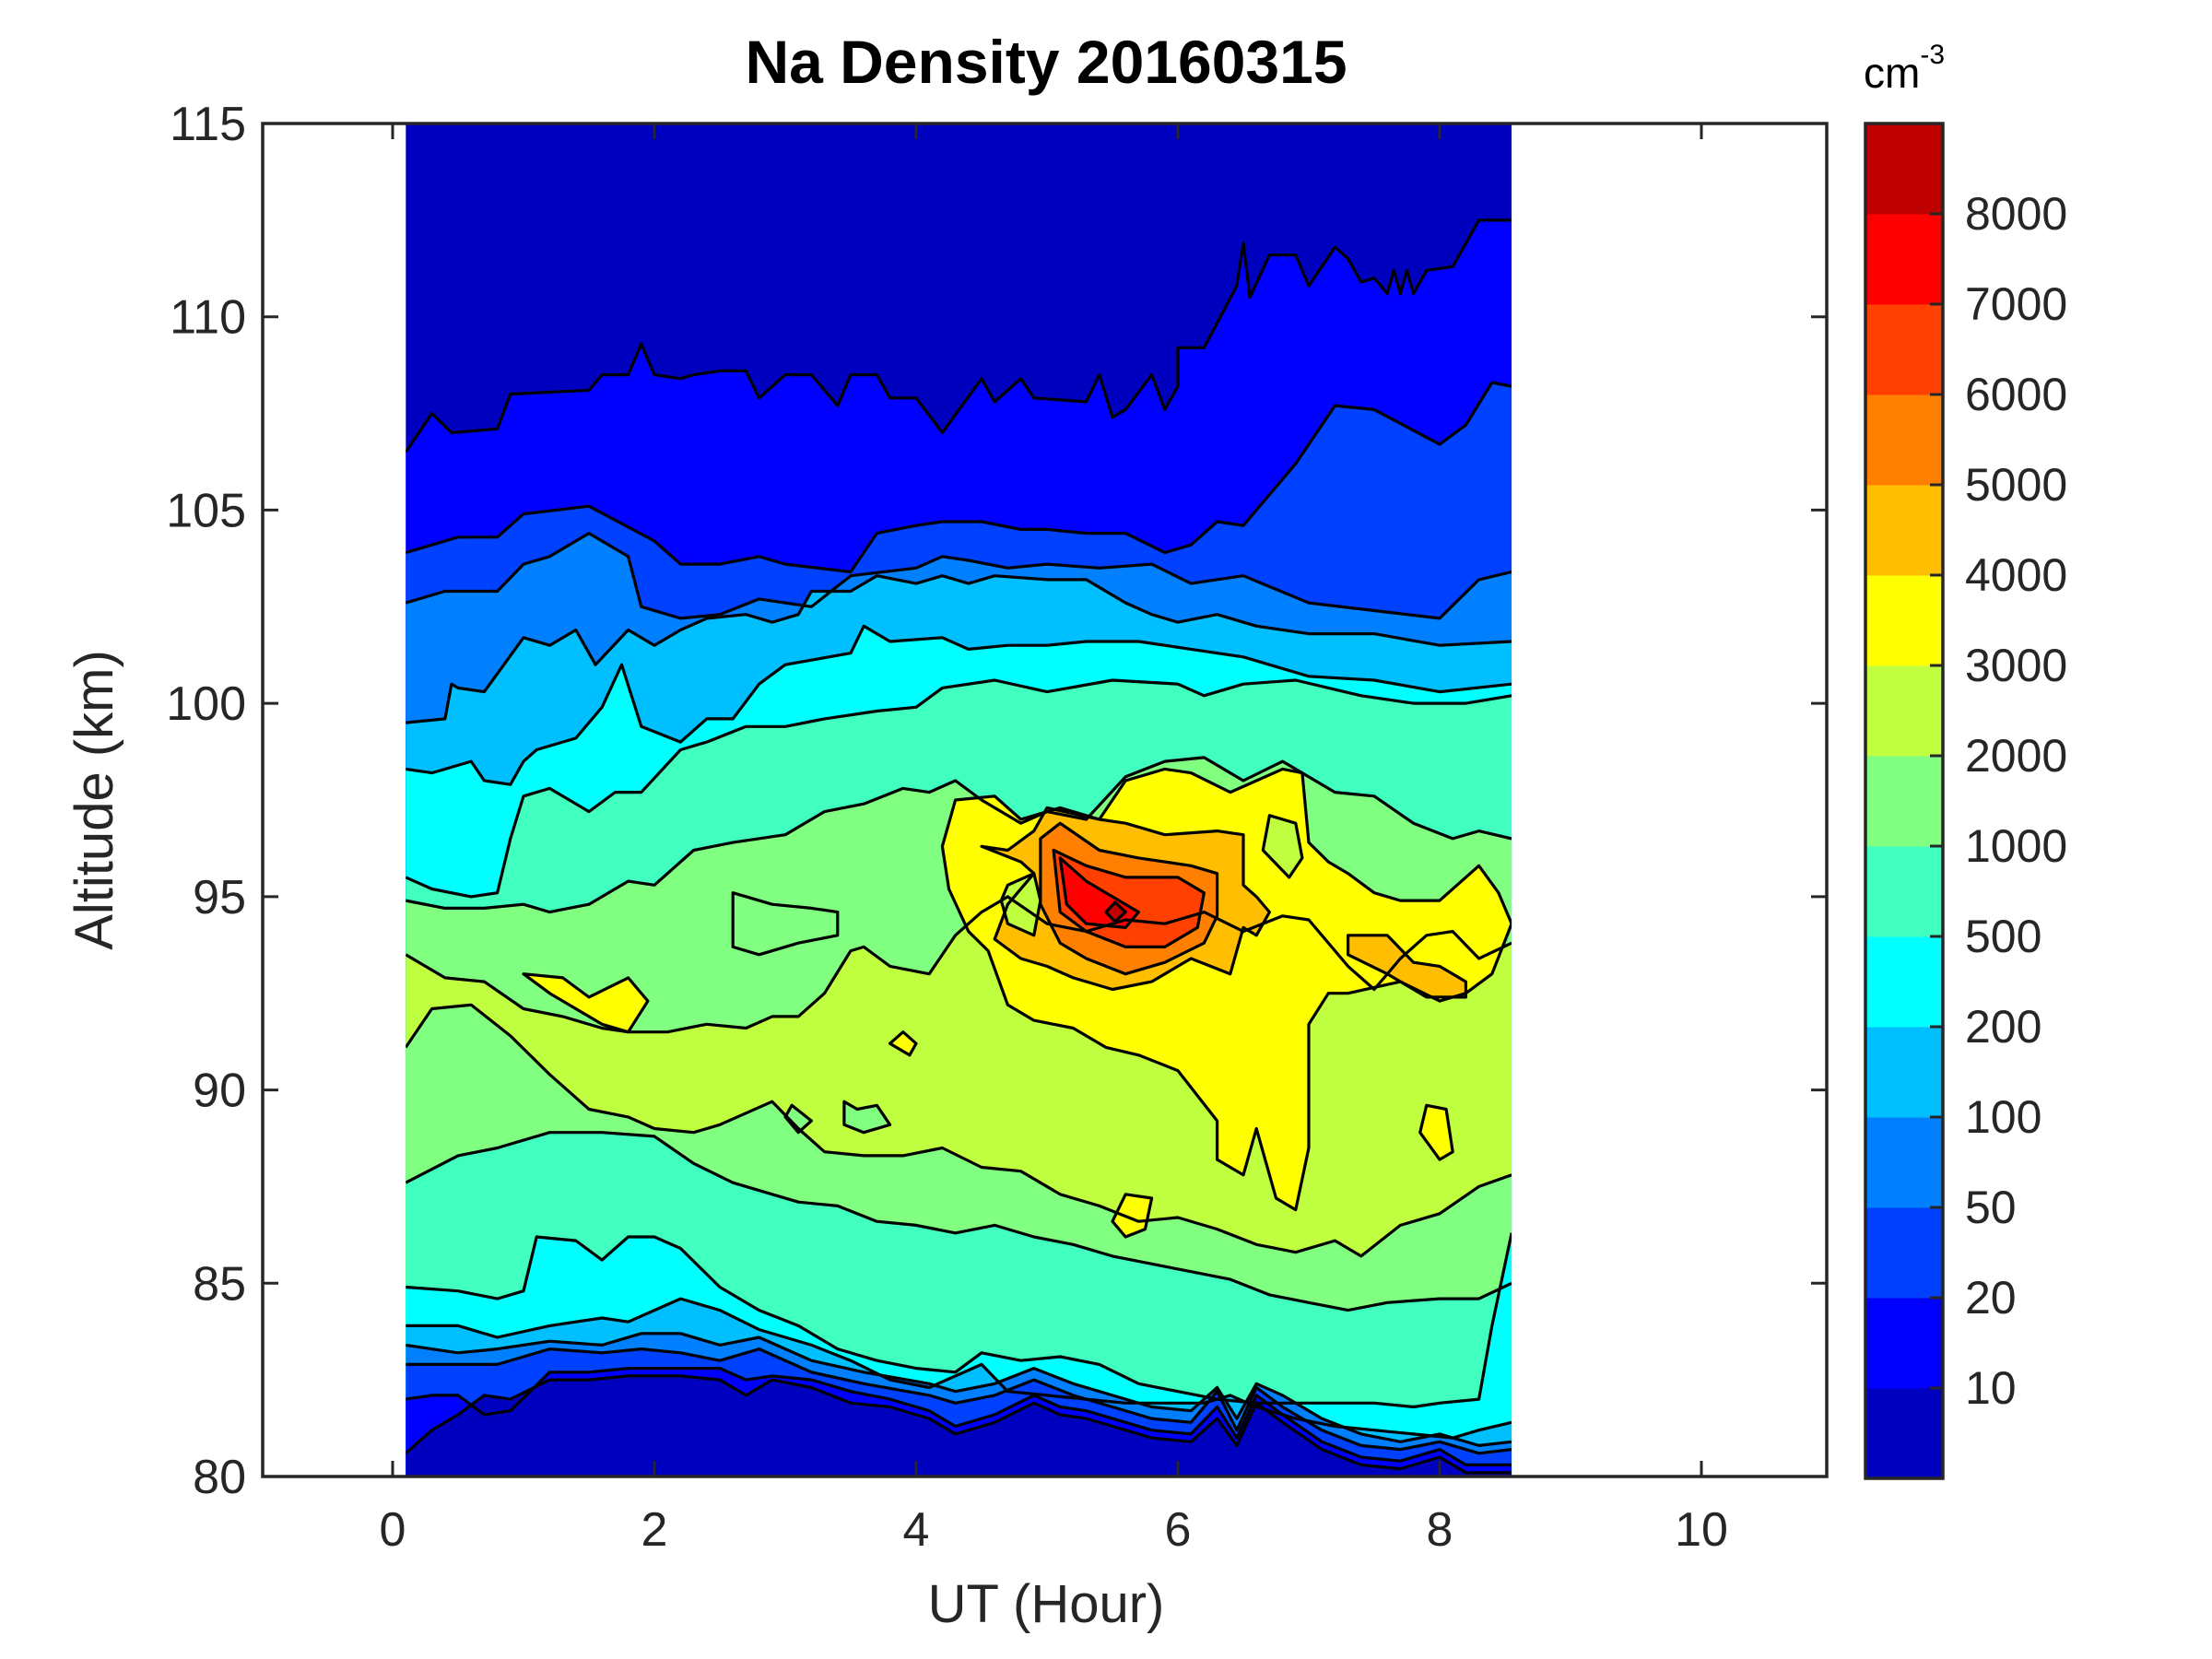 This screenshot has height=1659, width=2212. I want to click on colorbar-frame, so click(1904, 801).